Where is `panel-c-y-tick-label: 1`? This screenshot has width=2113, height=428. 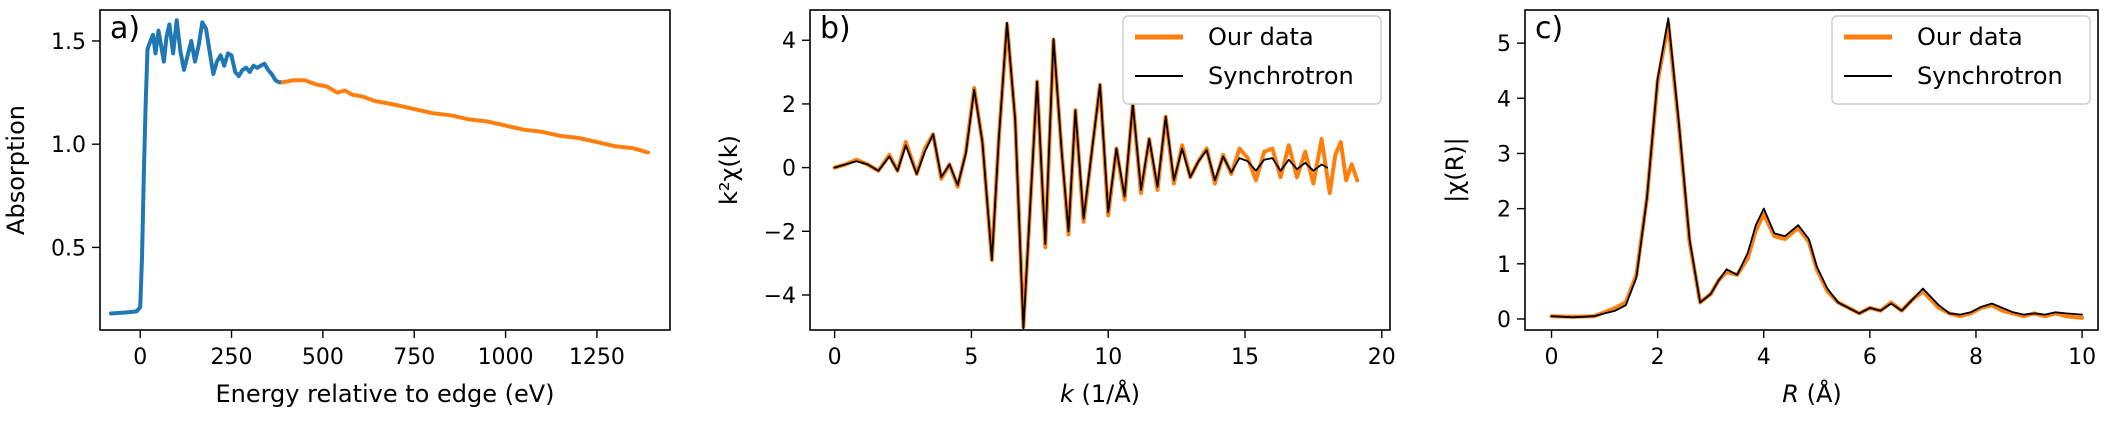
panel-c-y-tick-label: 1 is located at coordinates (1504, 265).